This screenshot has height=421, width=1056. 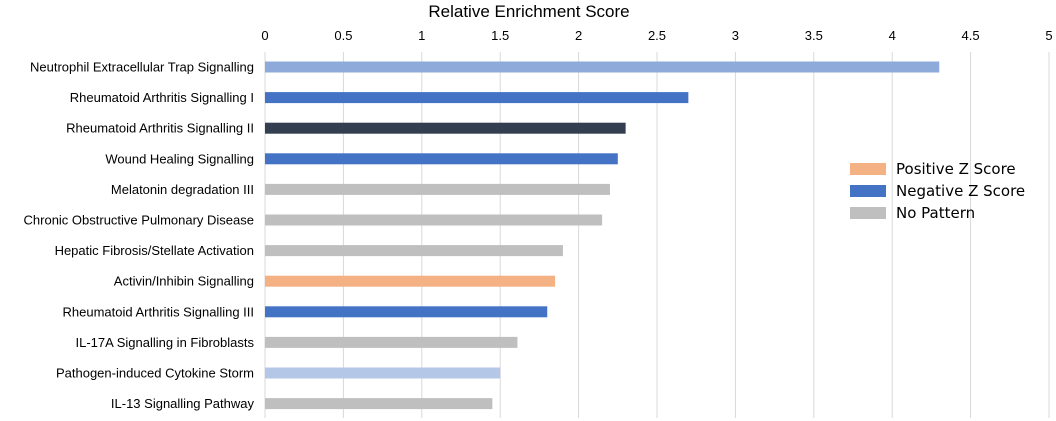 I want to click on x-tick-label: 2.5, so click(x=657, y=35).